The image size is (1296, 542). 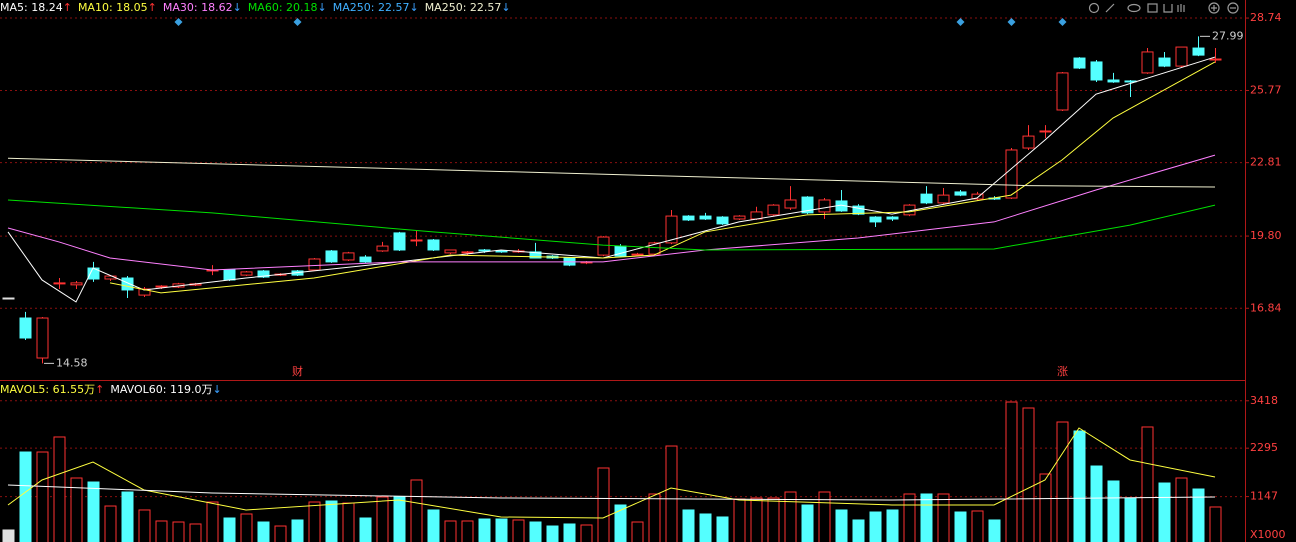 What do you see at coordinates (1266, 162) in the screenshot?
I see `y-tick-label: 22.81` at bounding box center [1266, 162].